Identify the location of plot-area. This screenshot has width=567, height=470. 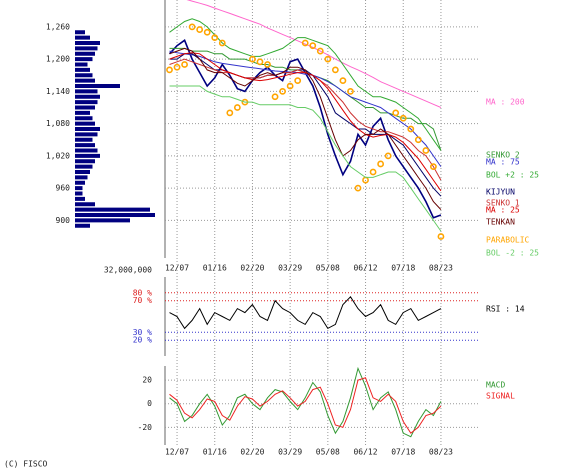
(305, 312).